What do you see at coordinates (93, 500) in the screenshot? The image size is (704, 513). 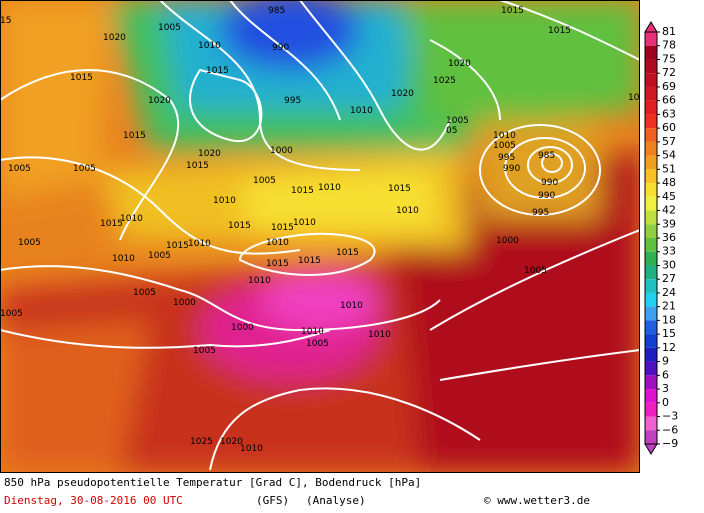 I see `caption-date: Dienstag, 30-08-2016 00 UTC` at bounding box center [93, 500].